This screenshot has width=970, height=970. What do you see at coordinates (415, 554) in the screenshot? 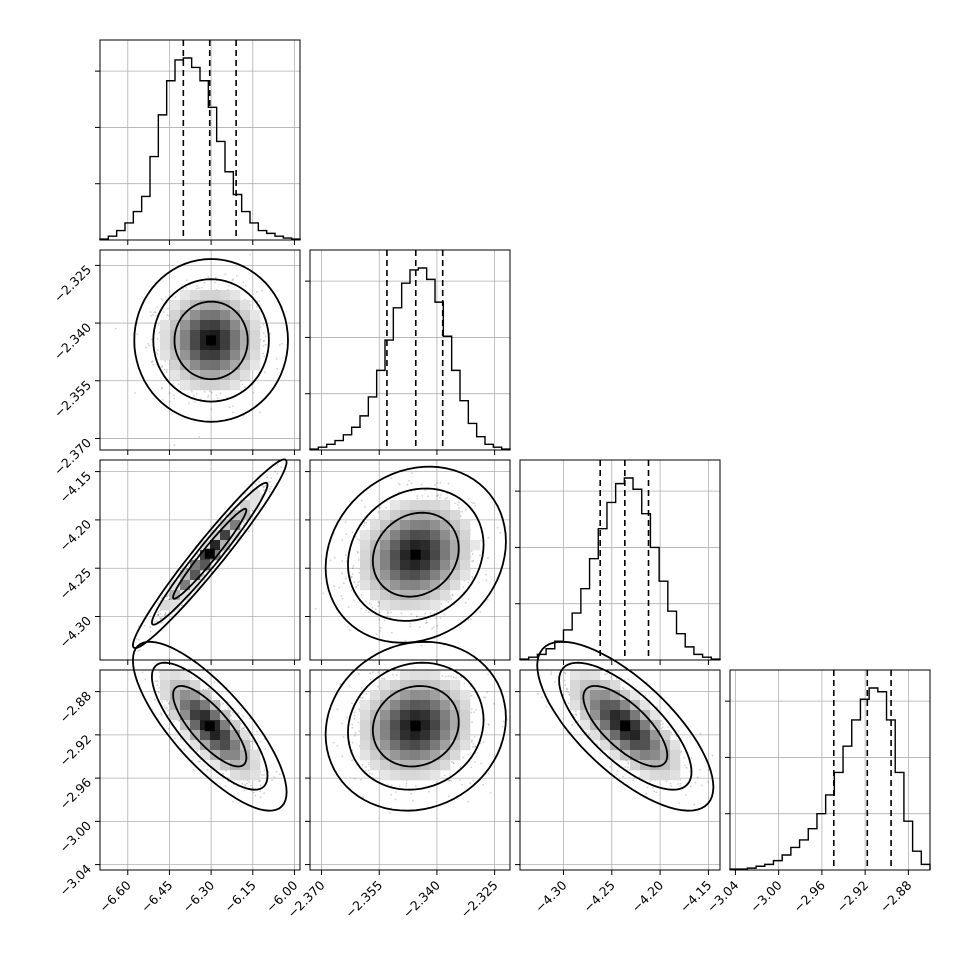
I see `density-peak` at bounding box center [415, 554].